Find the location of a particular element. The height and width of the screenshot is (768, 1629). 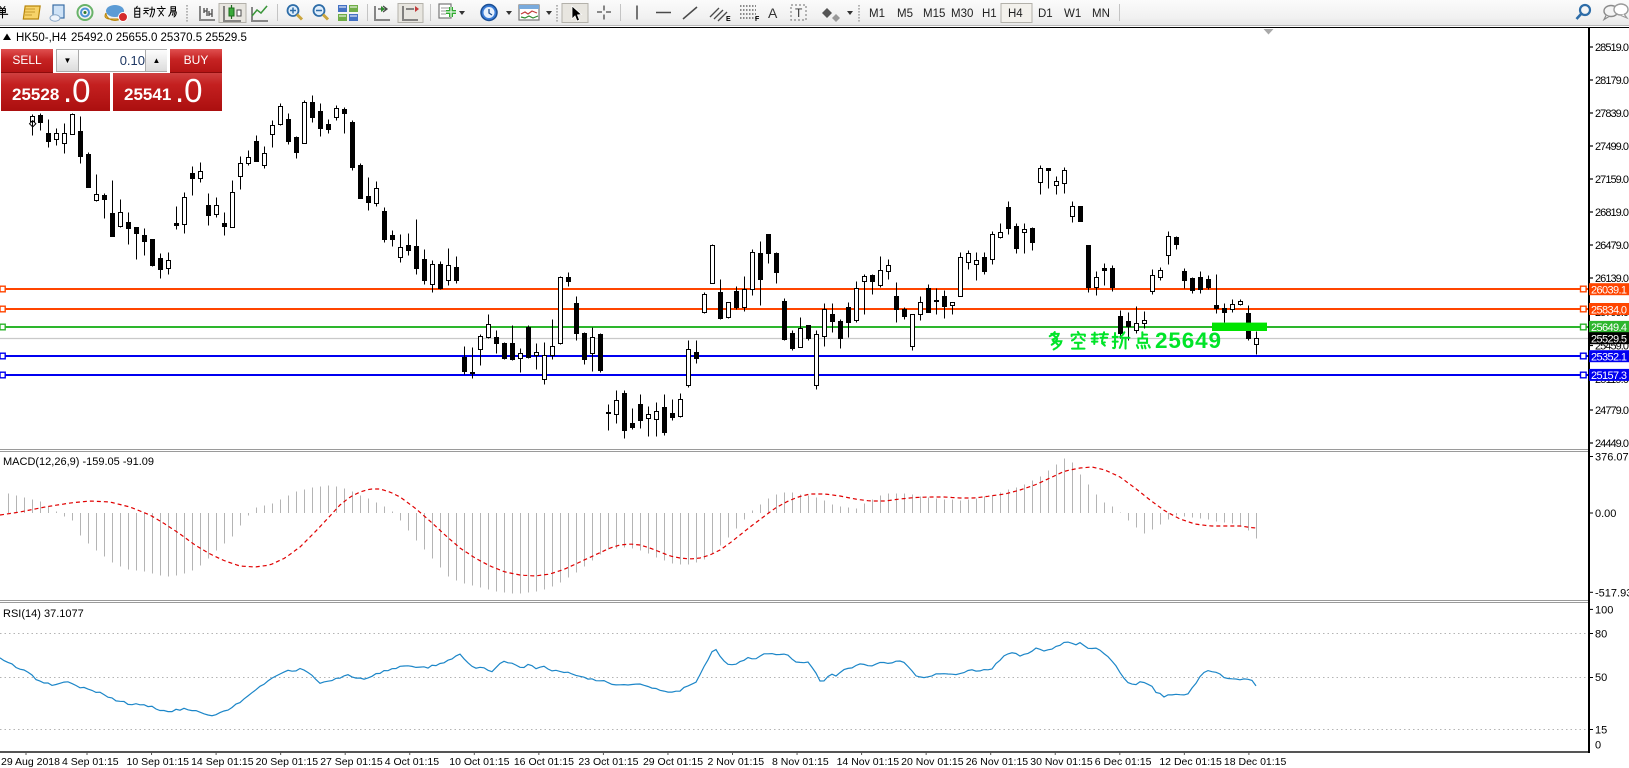

svg-text: M5 is located at coordinates (905, 14).